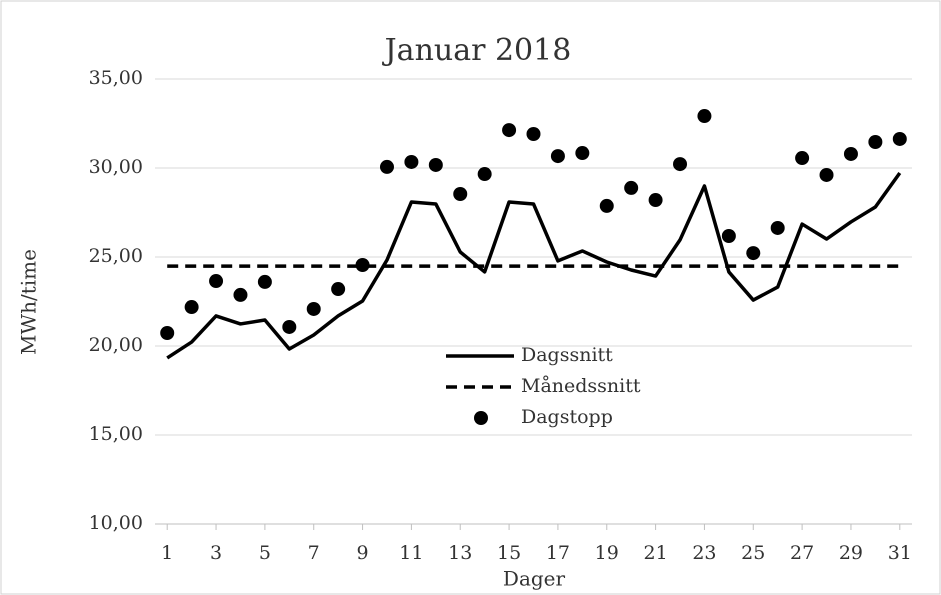 This screenshot has width=941, height=595. What do you see at coordinates (481, 418) in the screenshot?
I see `legend-marker` at bounding box center [481, 418].